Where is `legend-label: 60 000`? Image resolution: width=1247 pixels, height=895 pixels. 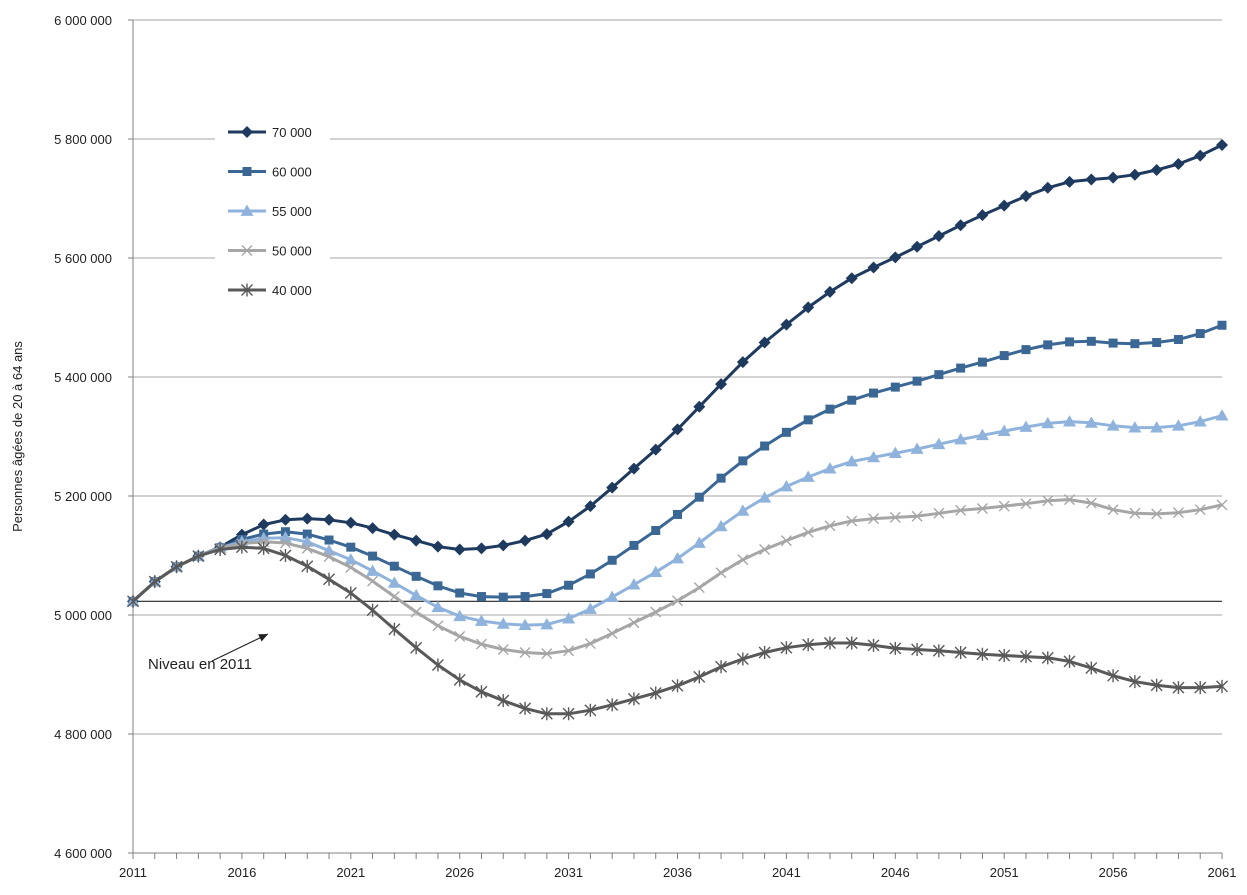
legend-label: 60 000 is located at coordinates (292, 172).